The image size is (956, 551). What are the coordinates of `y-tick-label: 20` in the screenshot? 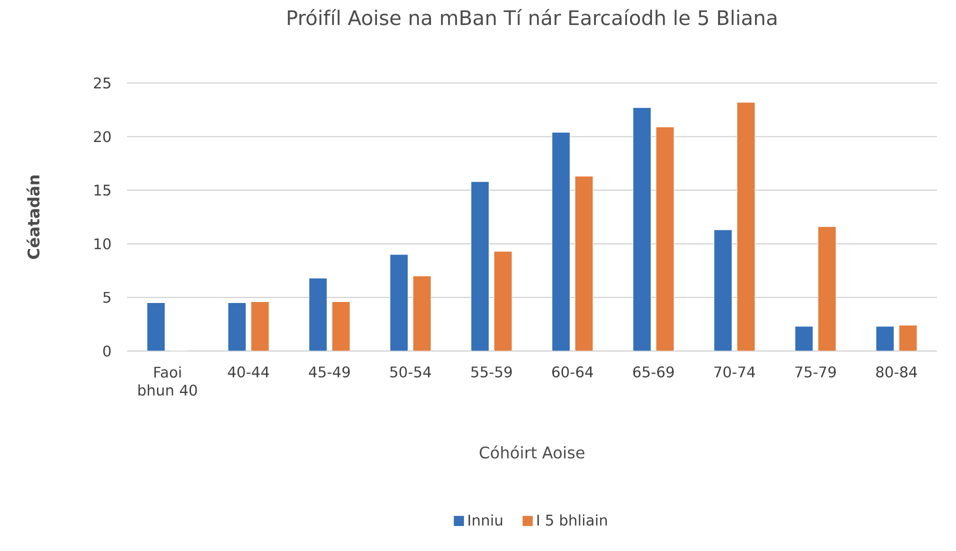 It's located at (102, 136).